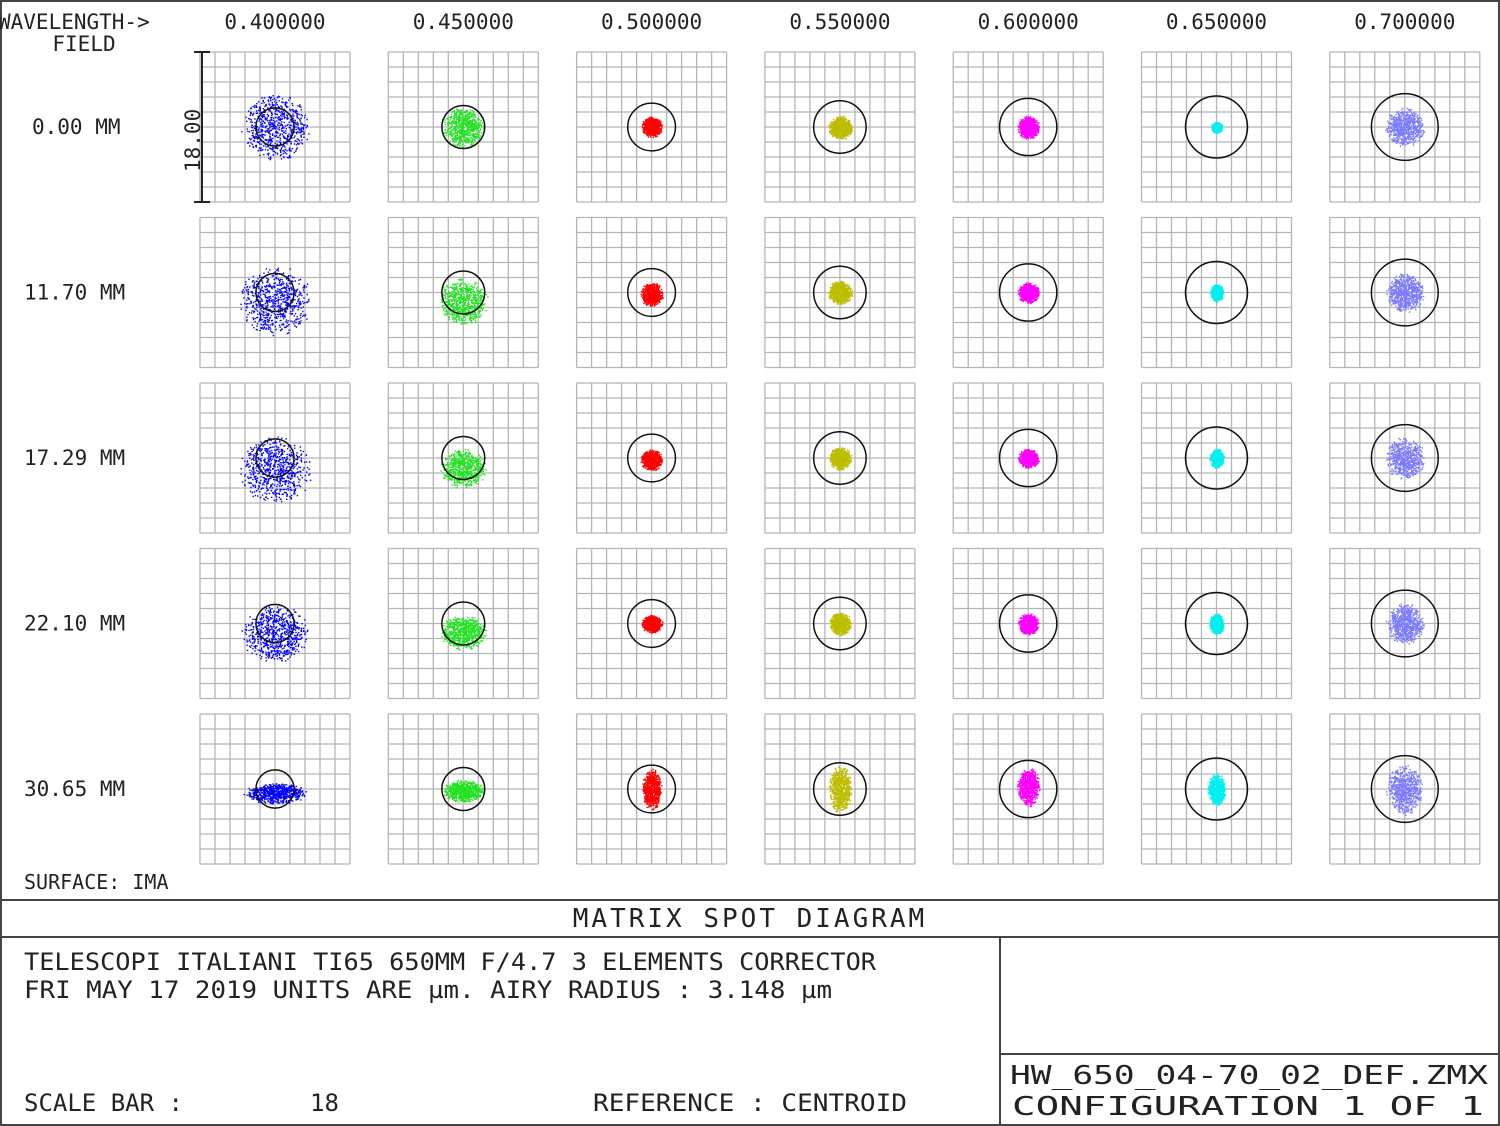  What do you see at coordinates (202, 127) in the screenshot?
I see `scale-bar-line` at bounding box center [202, 127].